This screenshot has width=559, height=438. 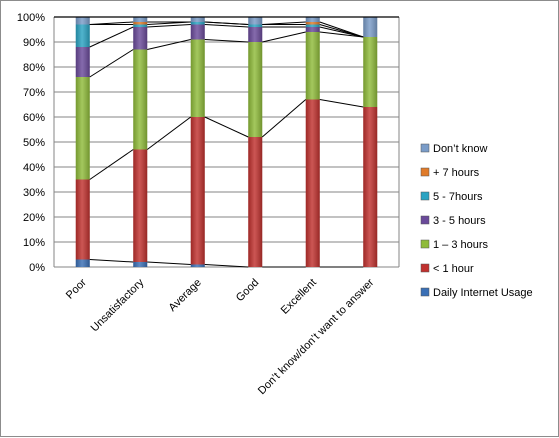 What do you see at coordinates (34, 143) in the screenshot?
I see `y-tick-label: 50%` at bounding box center [34, 143].